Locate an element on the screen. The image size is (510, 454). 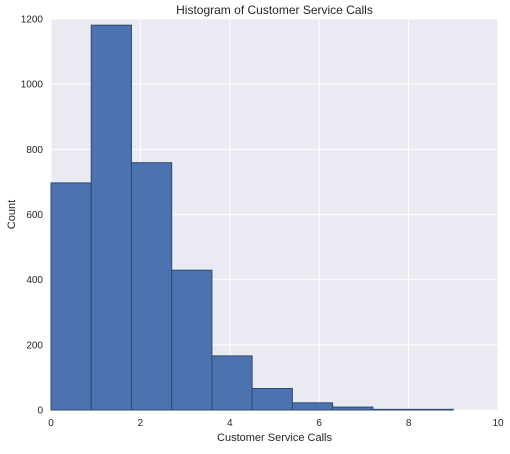
y-tick-label: 800 is located at coordinates (34, 150).